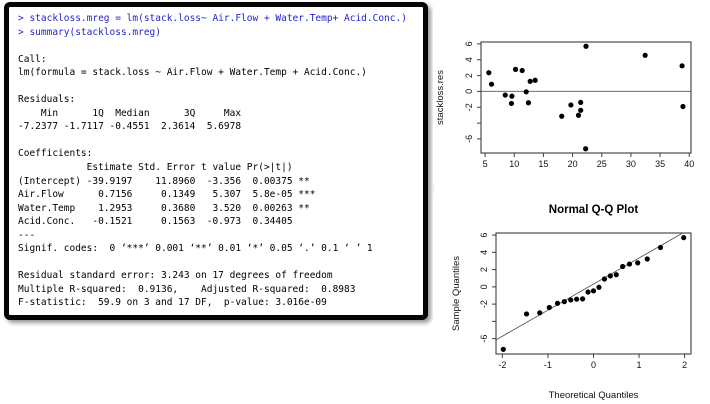 Image resolution: width=710 pixels, height=404 pixels. Describe the element at coordinates (456, 293) in the screenshot. I see `y-axis-label: Sample Quantiles` at that location.